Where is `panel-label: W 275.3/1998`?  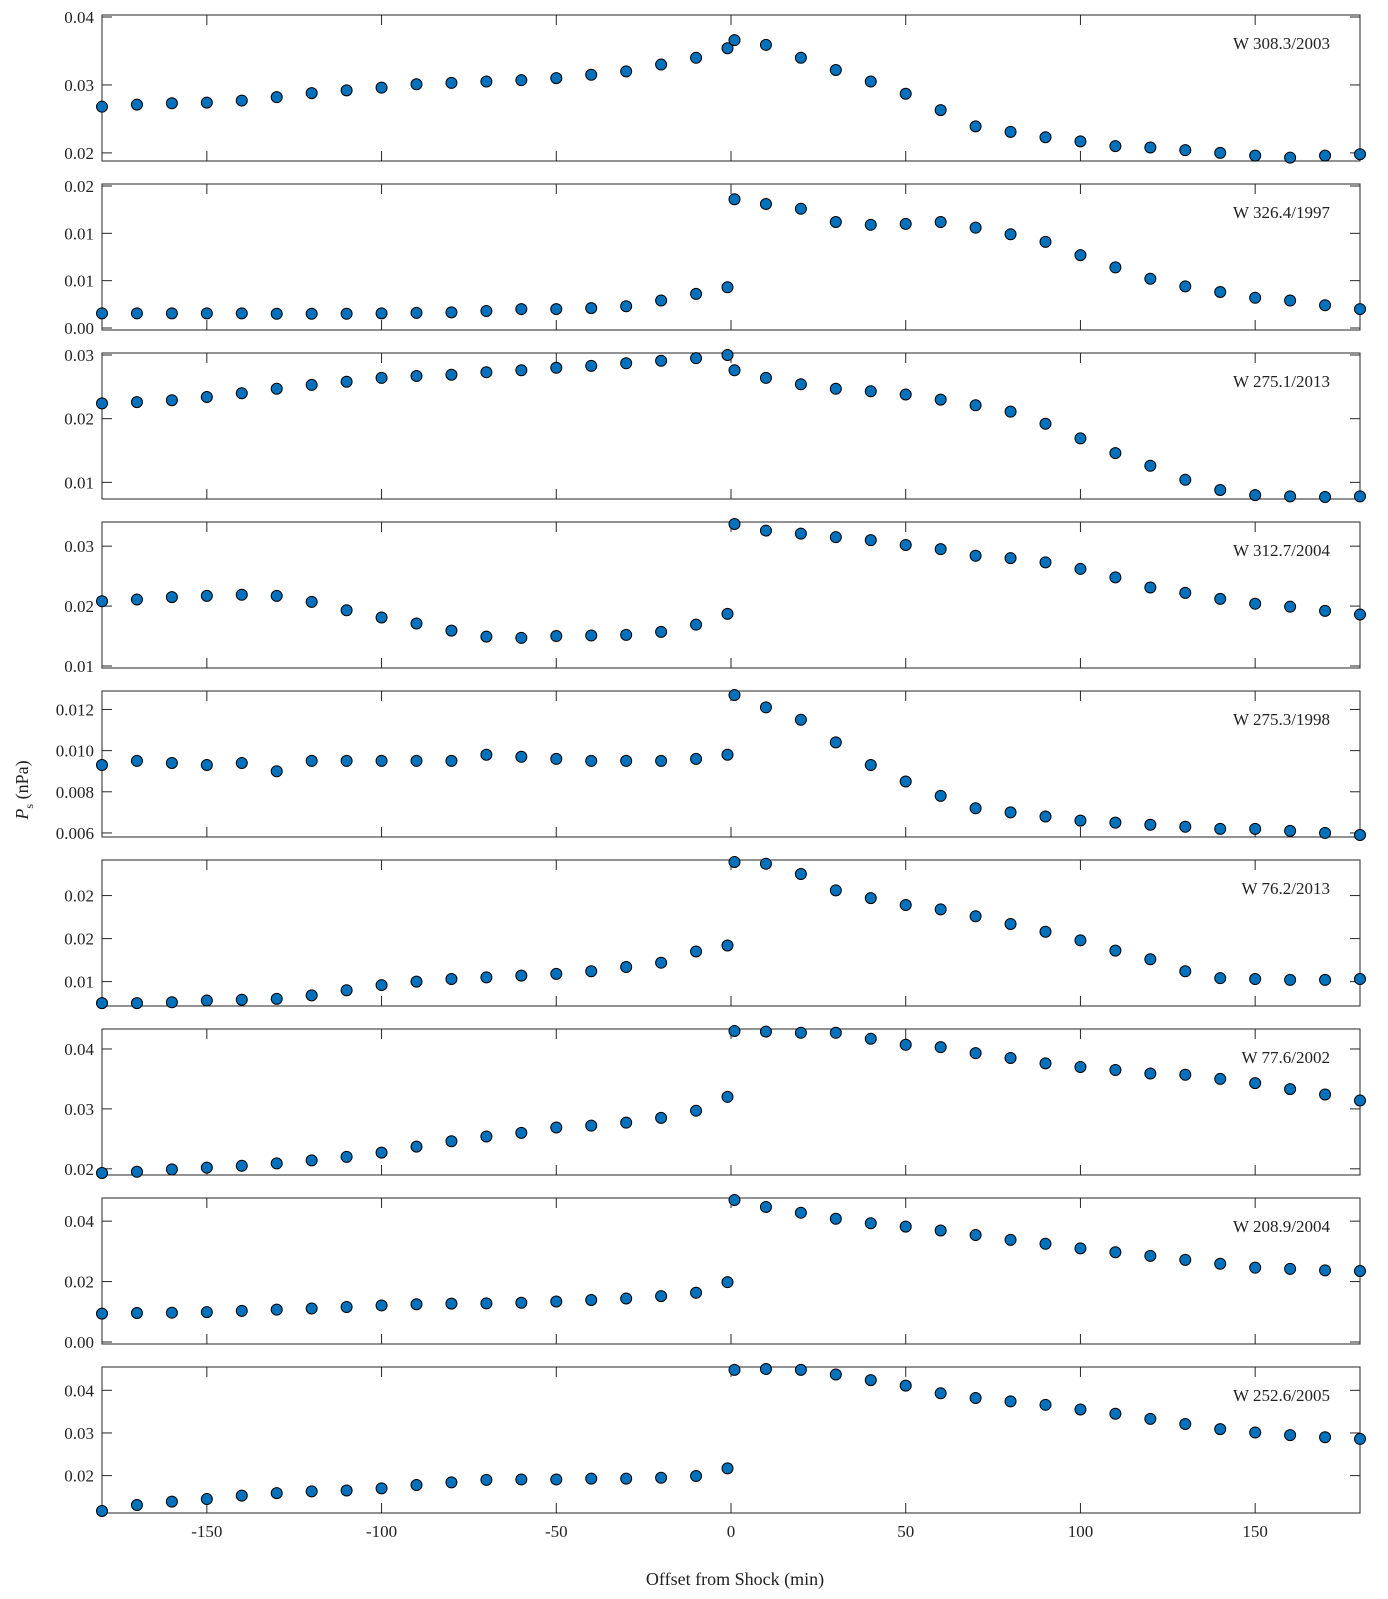 panel-label: W 275.3/1998 is located at coordinates (1281, 719).